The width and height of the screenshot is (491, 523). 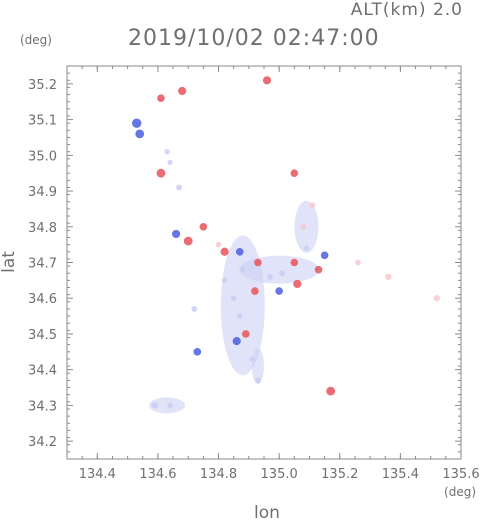 What do you see at coordinates (42, 228) in the screenshot?
I see `y-tick-label: 34.8` at bounding box center [42, 228].